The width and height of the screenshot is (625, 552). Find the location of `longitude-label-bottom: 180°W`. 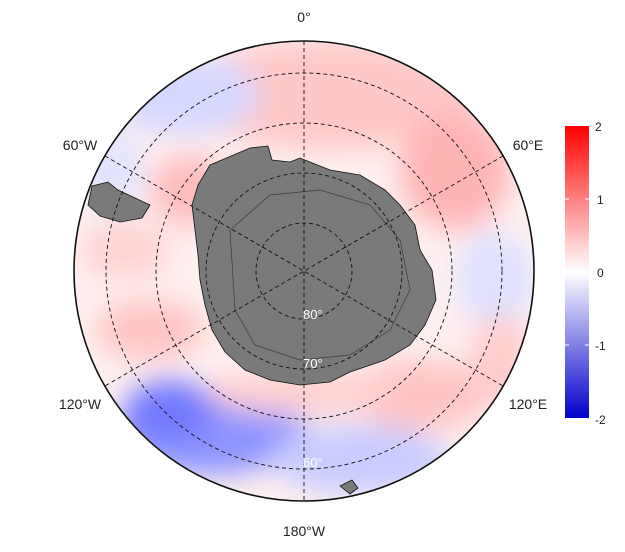

longitude-label-bottom: 180°W is located at coordinates (304, 531).